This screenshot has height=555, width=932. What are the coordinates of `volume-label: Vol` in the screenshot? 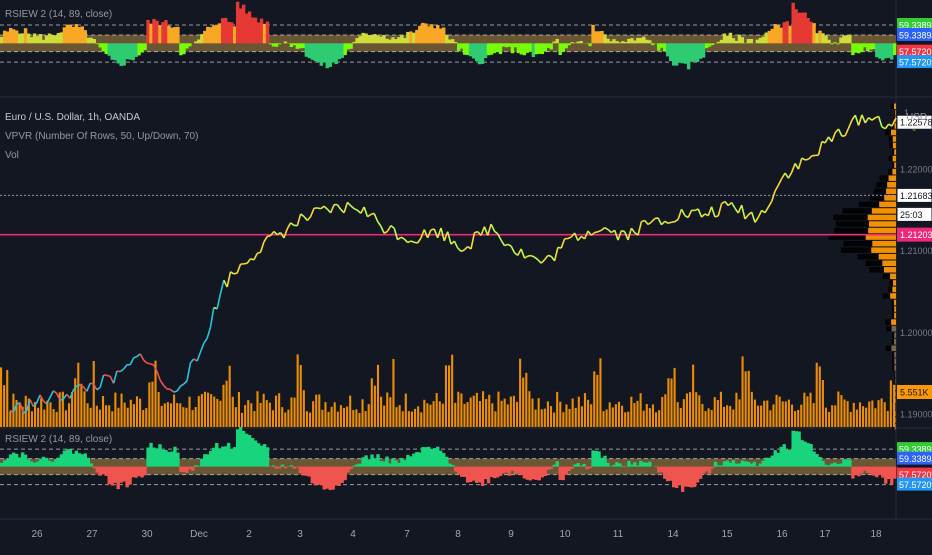 It's located at (12, 155).